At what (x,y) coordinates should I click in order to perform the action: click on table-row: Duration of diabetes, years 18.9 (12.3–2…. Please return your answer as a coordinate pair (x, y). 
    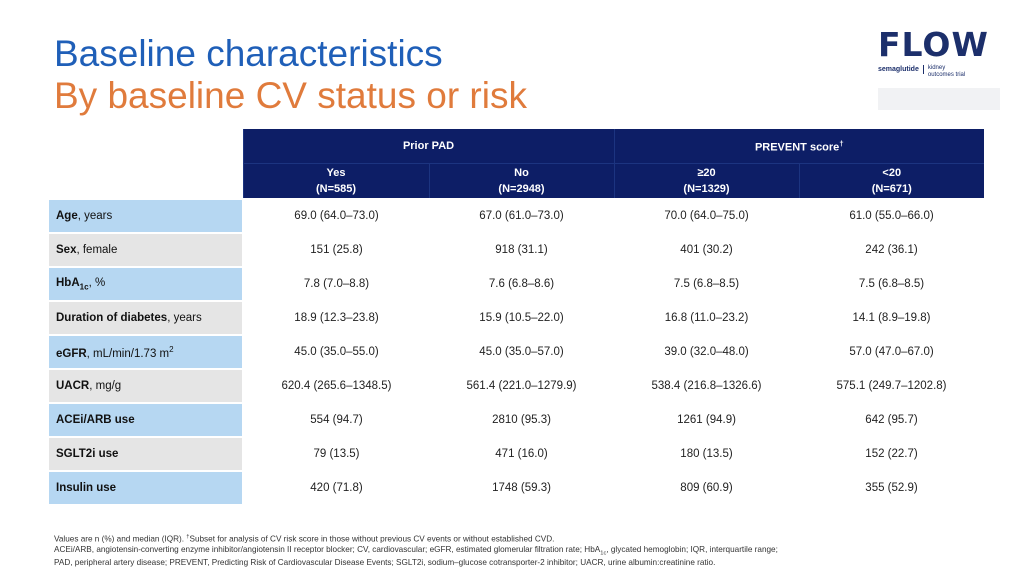
    Looking at the image, I should click on (517, 318).